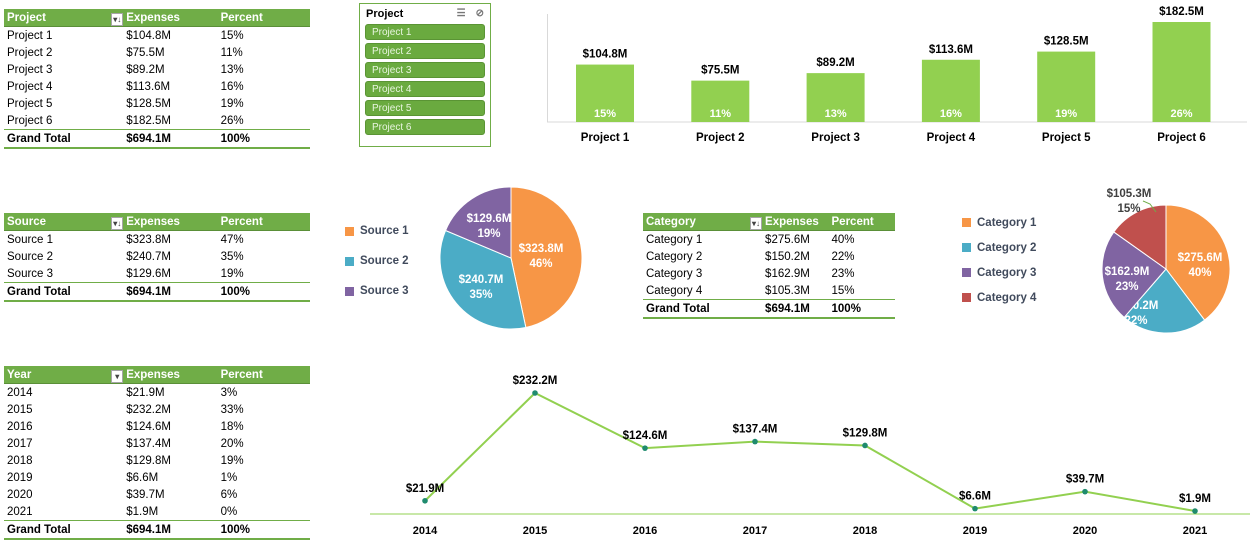 This screenshot has height=543, width=1260. I want to click on table-row: 2015 $232.2M 33%, so click(157, 409).